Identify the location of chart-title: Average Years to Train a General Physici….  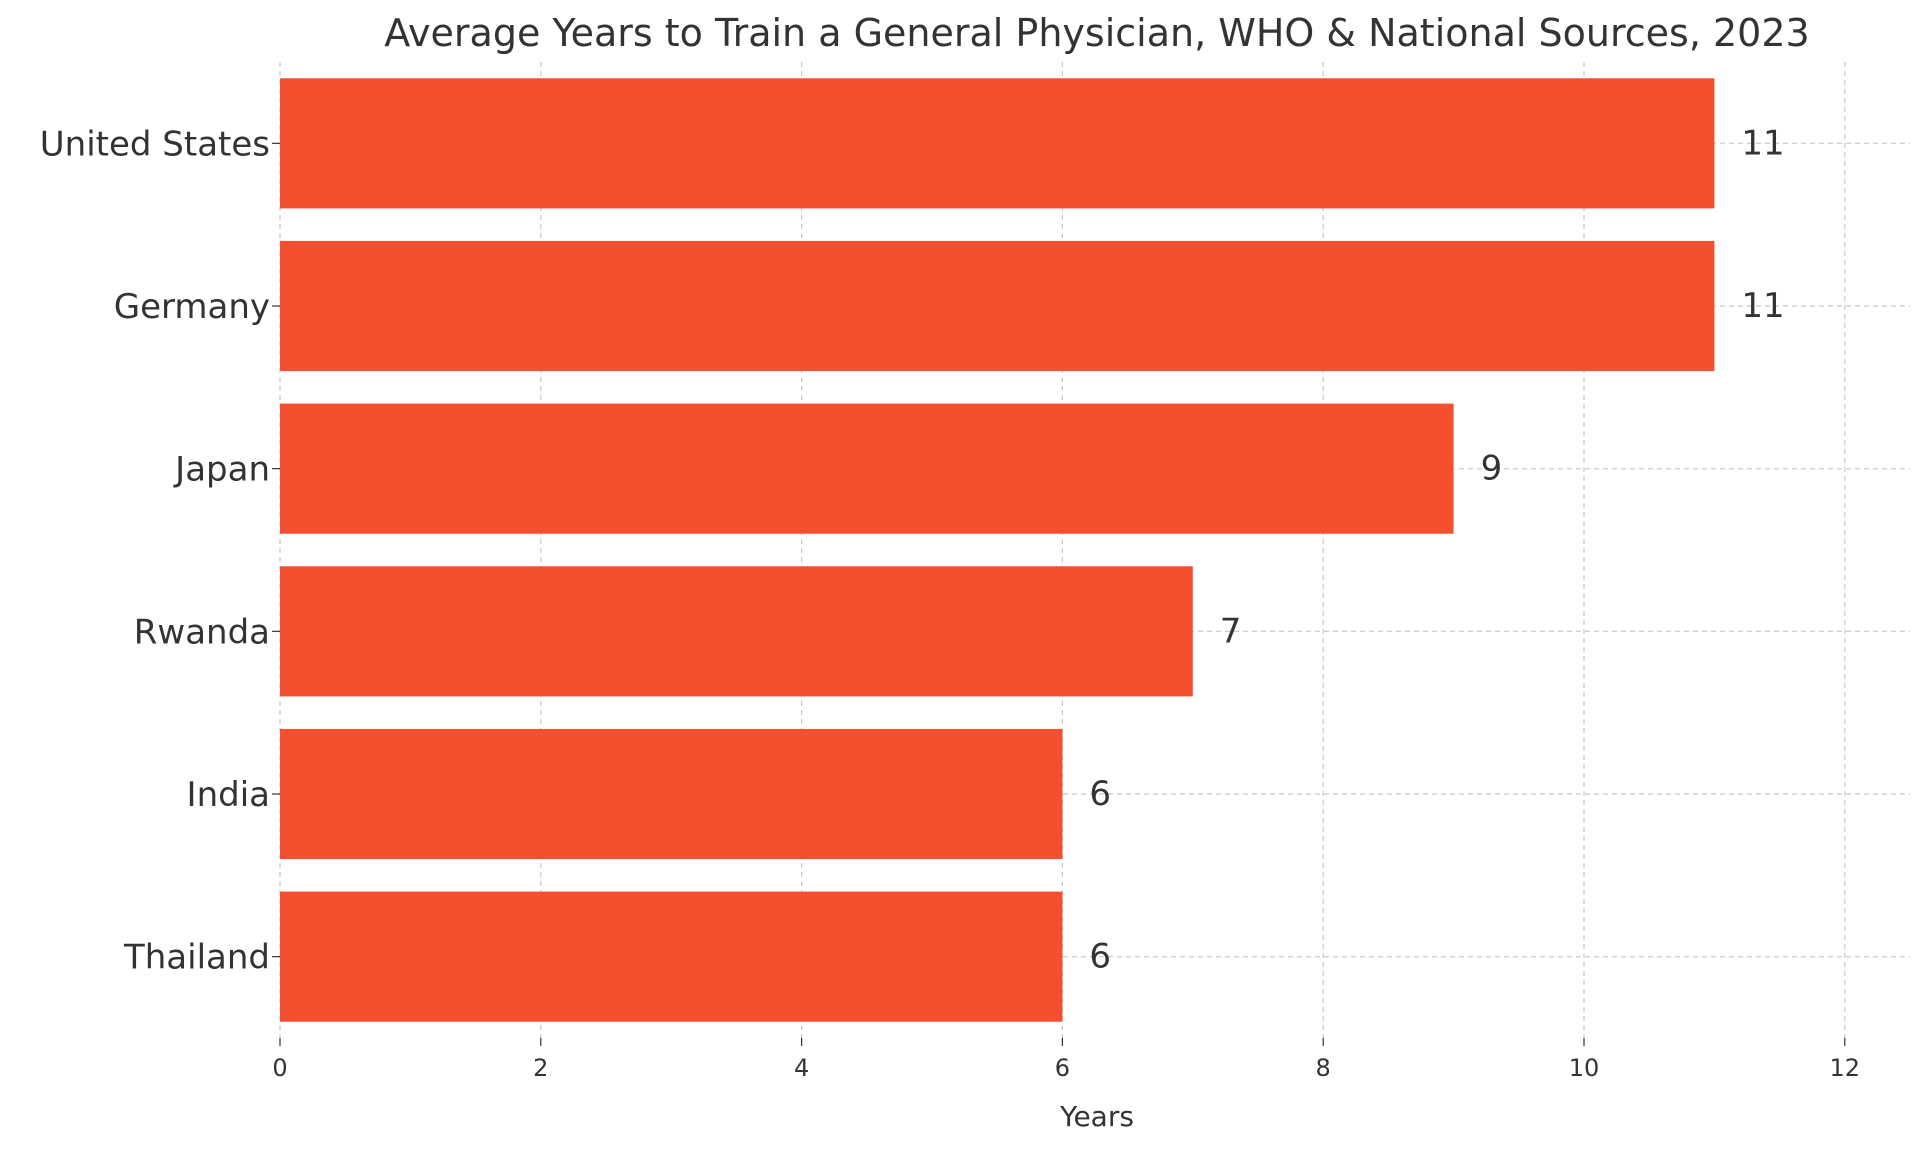
(1096, 33).